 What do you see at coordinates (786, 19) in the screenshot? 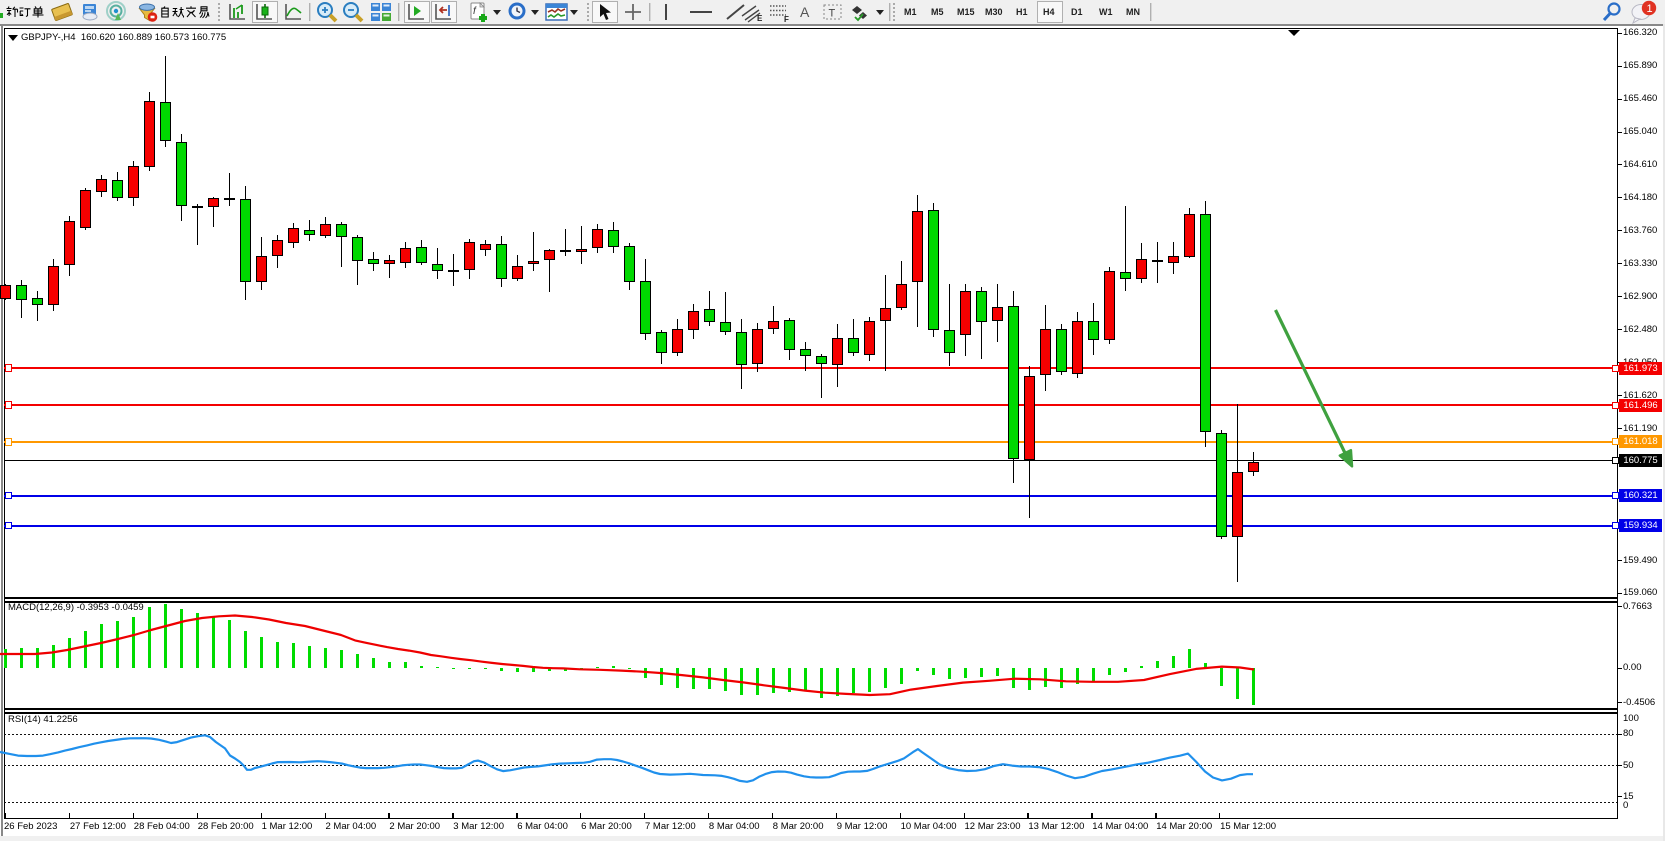
I see `svg-text: F` at bounding box center [786, 19].